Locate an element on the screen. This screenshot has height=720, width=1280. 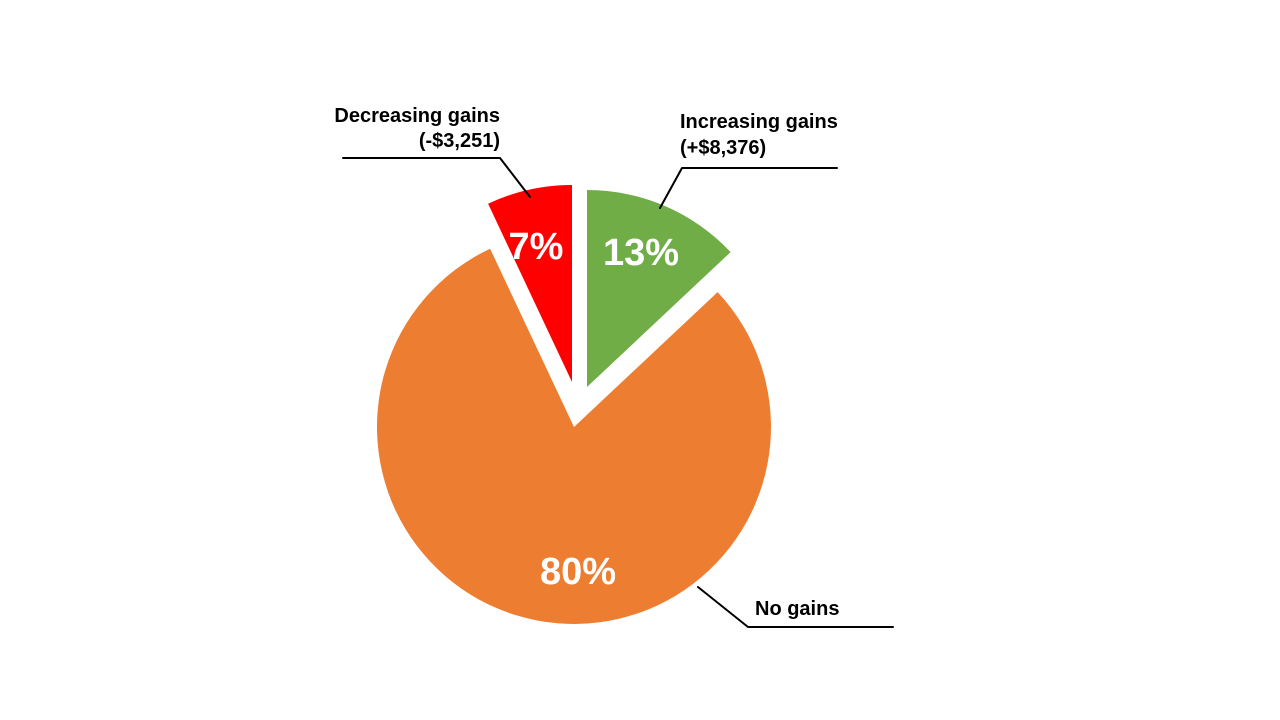
leader-line-decreasing-gains is located at coordinates (436, 177).